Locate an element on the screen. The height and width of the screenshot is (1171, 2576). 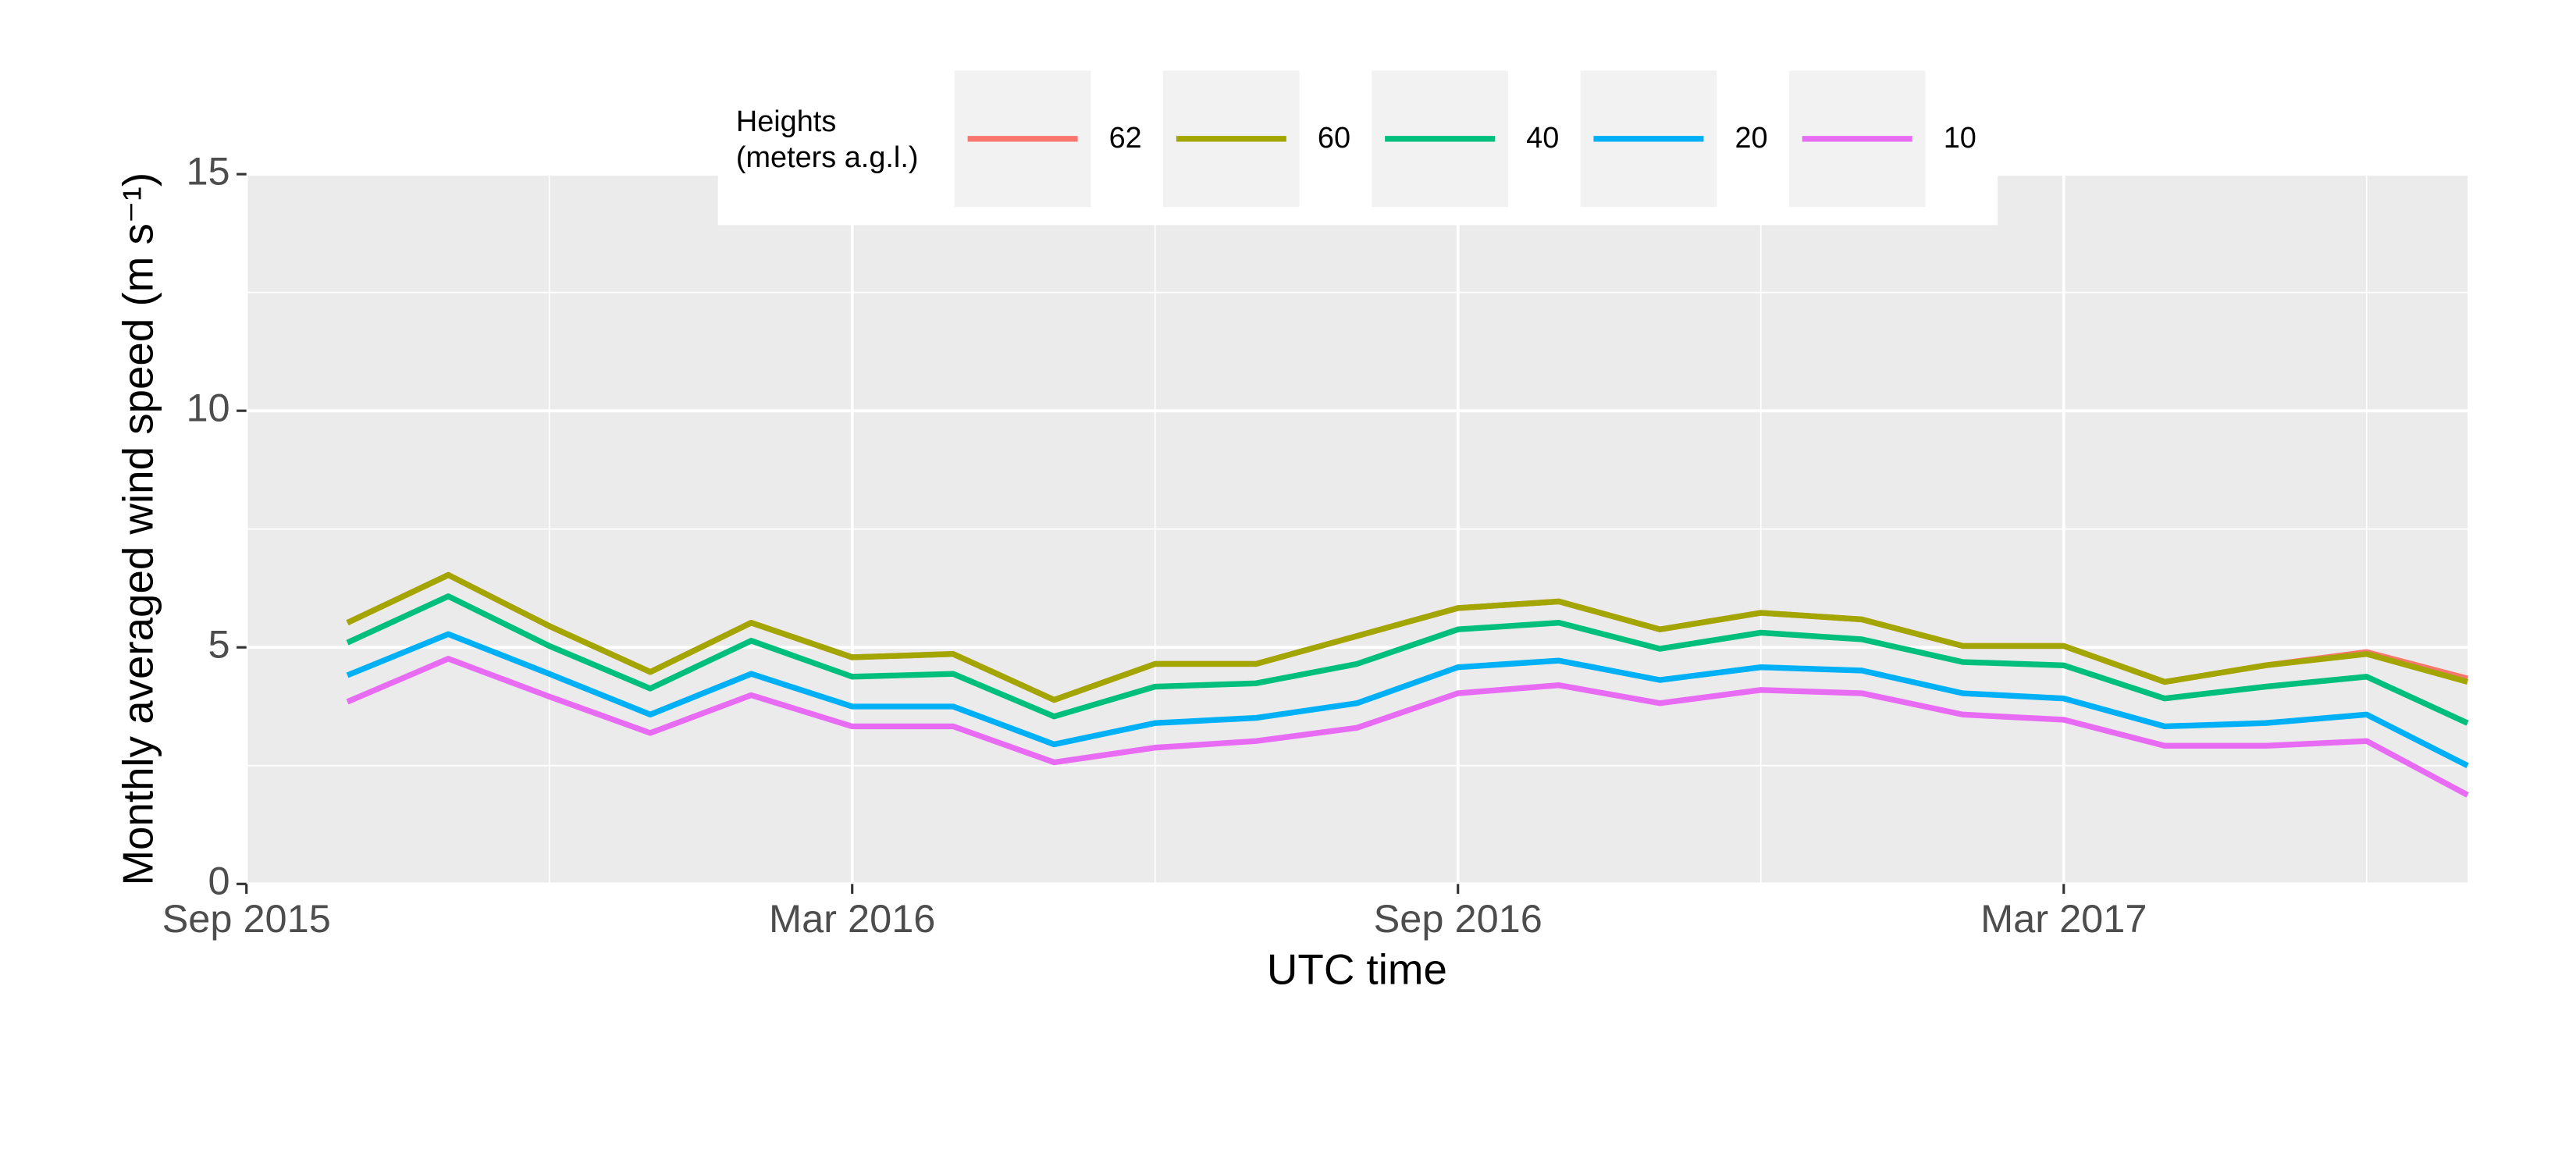
y-tick-label: 5 is located at coordinates (219, 644).